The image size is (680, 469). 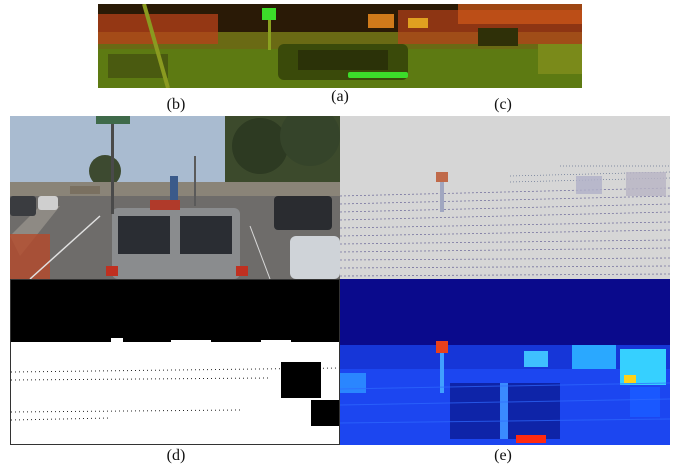 What do you see at coordinates (503, 455) in the screenshot?
I see `label-e: (e)` at bounding box center [503, 455].